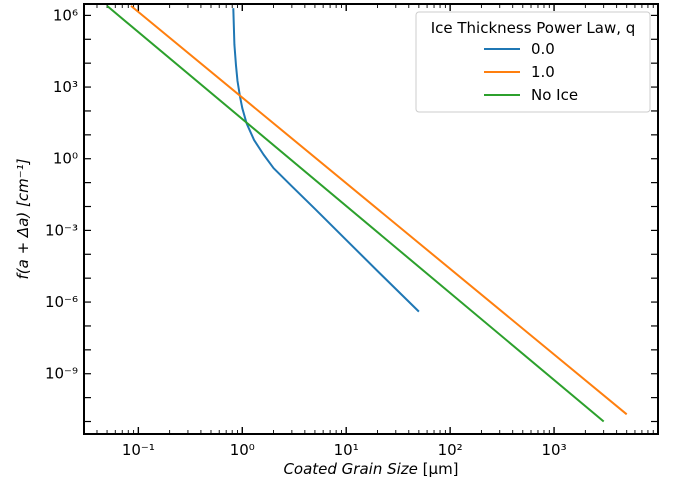 This screenshot has height=484, width=676. I want to click on x-axis-label-unit: [μm], so click(438, 469).